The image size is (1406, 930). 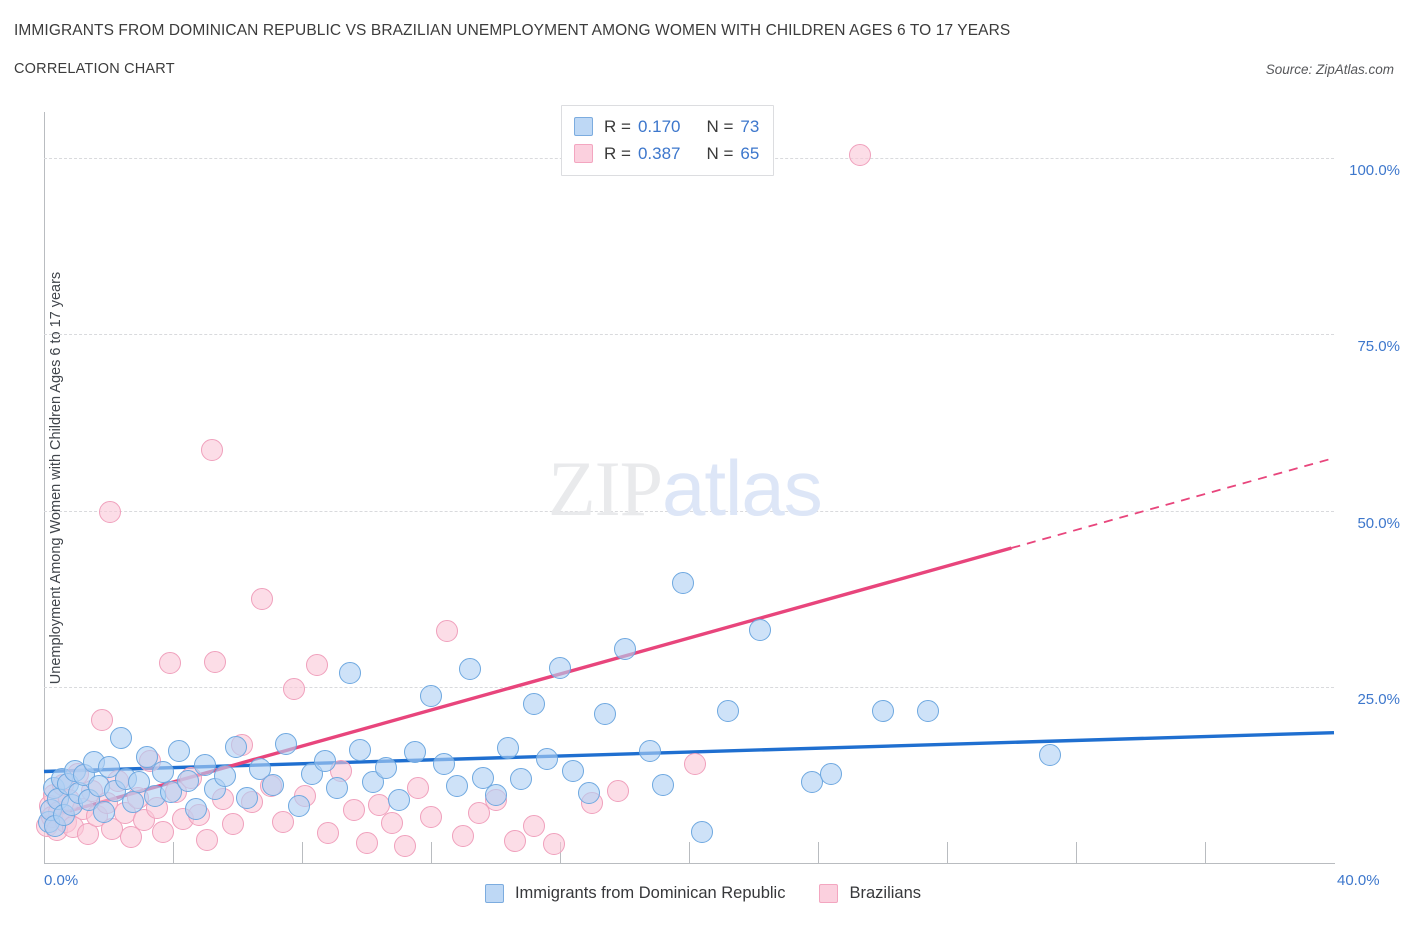 What do you see at coordinates (634, 893) in the screenshot?
I see `legend-item-immigrants: Immigrants from Dominican Republic` at bounding box center [634, 893].